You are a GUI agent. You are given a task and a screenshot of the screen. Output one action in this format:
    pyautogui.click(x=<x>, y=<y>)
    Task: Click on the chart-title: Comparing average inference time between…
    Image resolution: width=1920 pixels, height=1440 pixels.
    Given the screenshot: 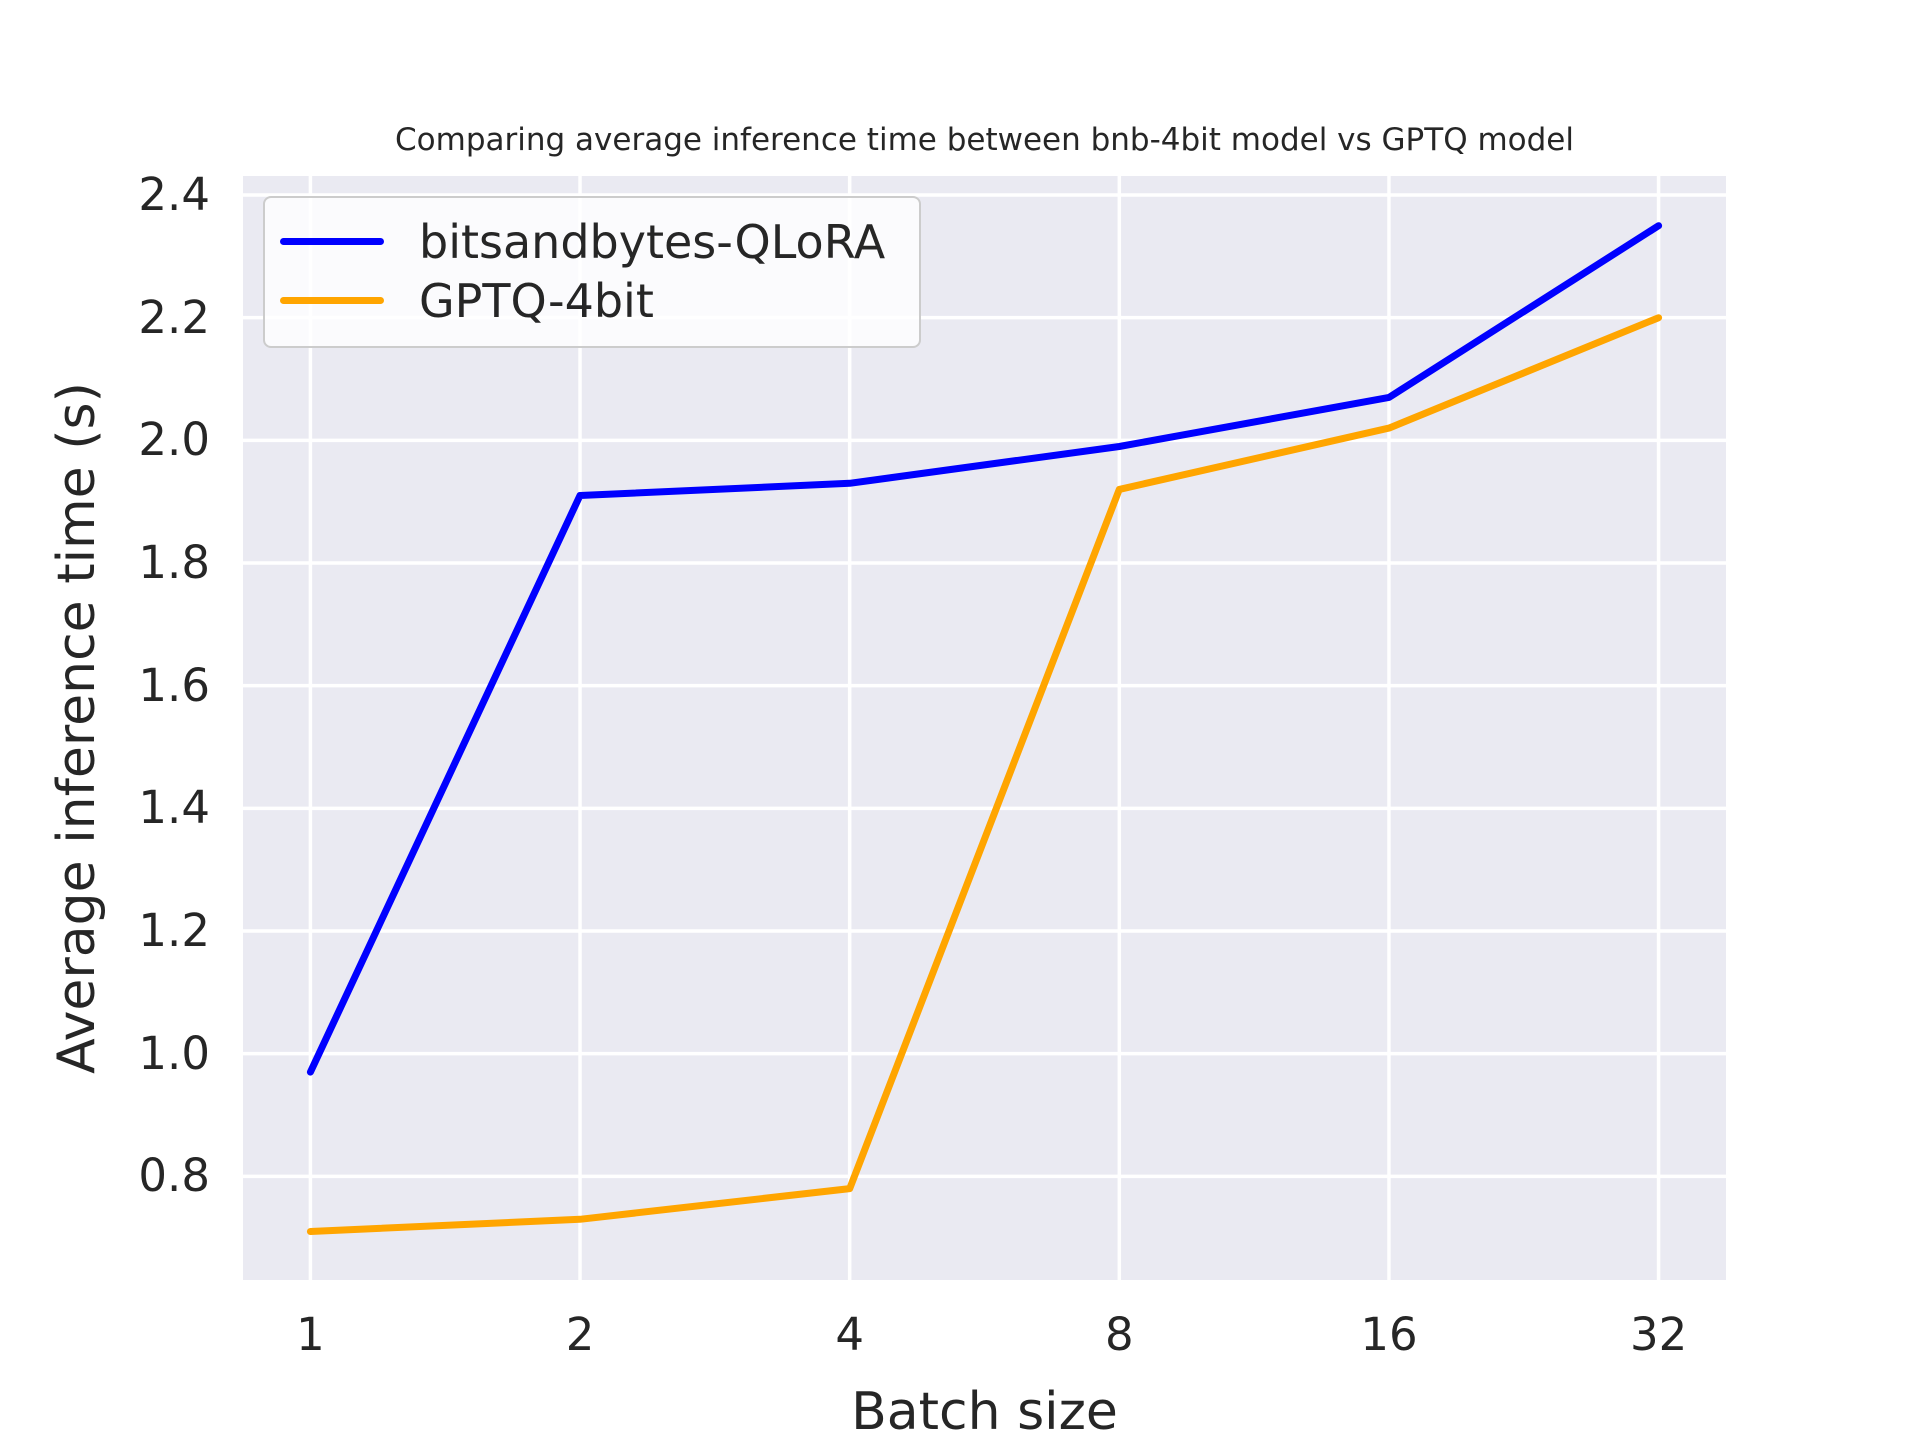 What is the action you would take?
    pyautogui.click(x=984, y=140)
    